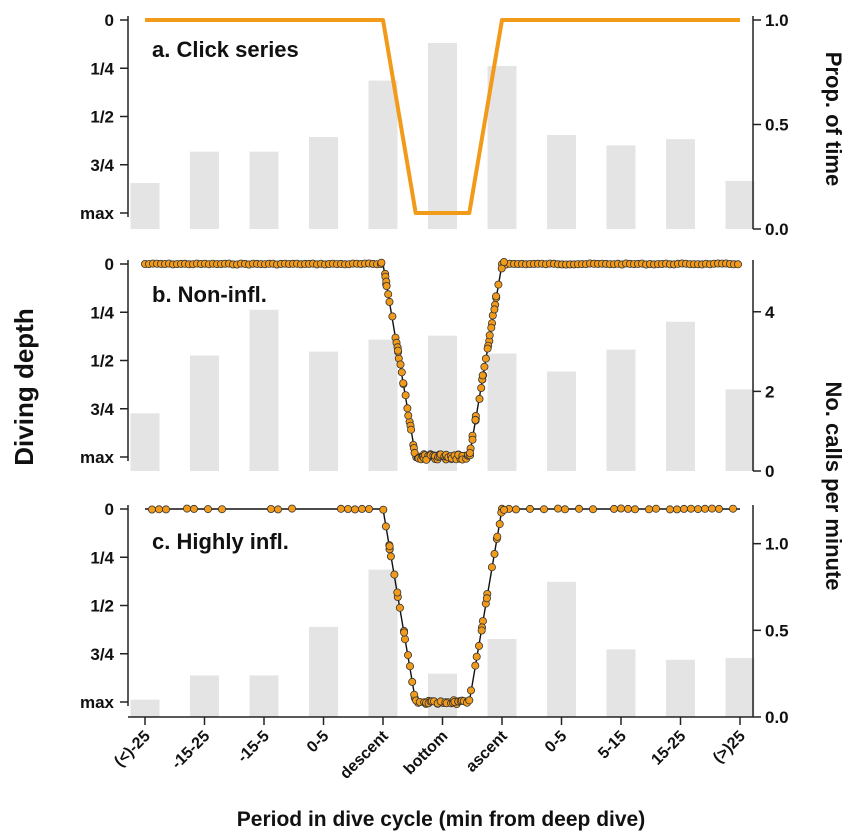 Image resolution: width=848 pixels, height=837 pixels. What do you see at coordinates (556, 742) in the screenshot?
I see `x-tick-label: 0-5` at bounding box center [556, 742].